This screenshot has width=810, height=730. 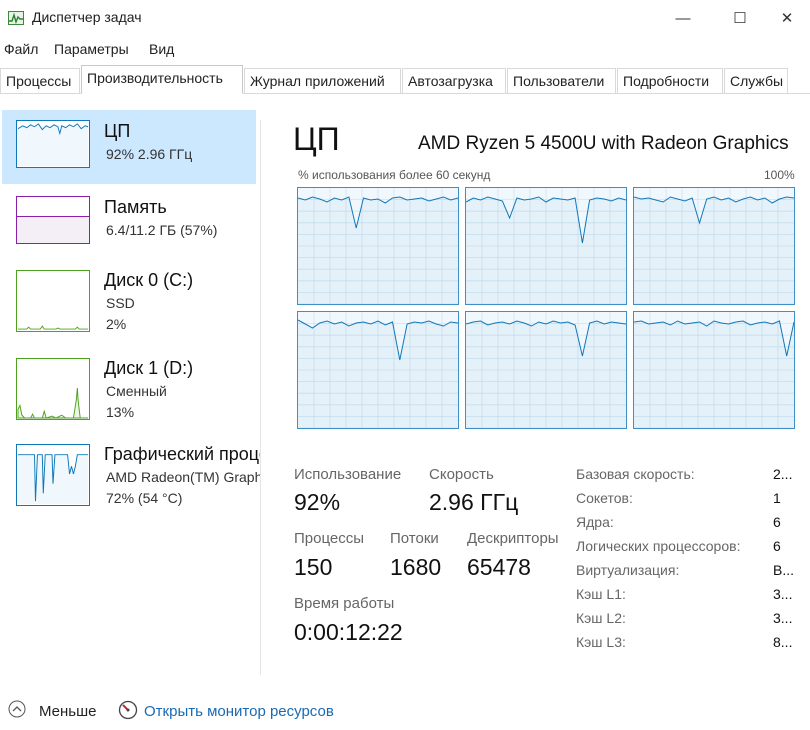 What do you see at coordinates (149, 368) in the screenshot?
I see `sidebar-item-title: Диск 1 (D:)` at bounding box center [149, 368].